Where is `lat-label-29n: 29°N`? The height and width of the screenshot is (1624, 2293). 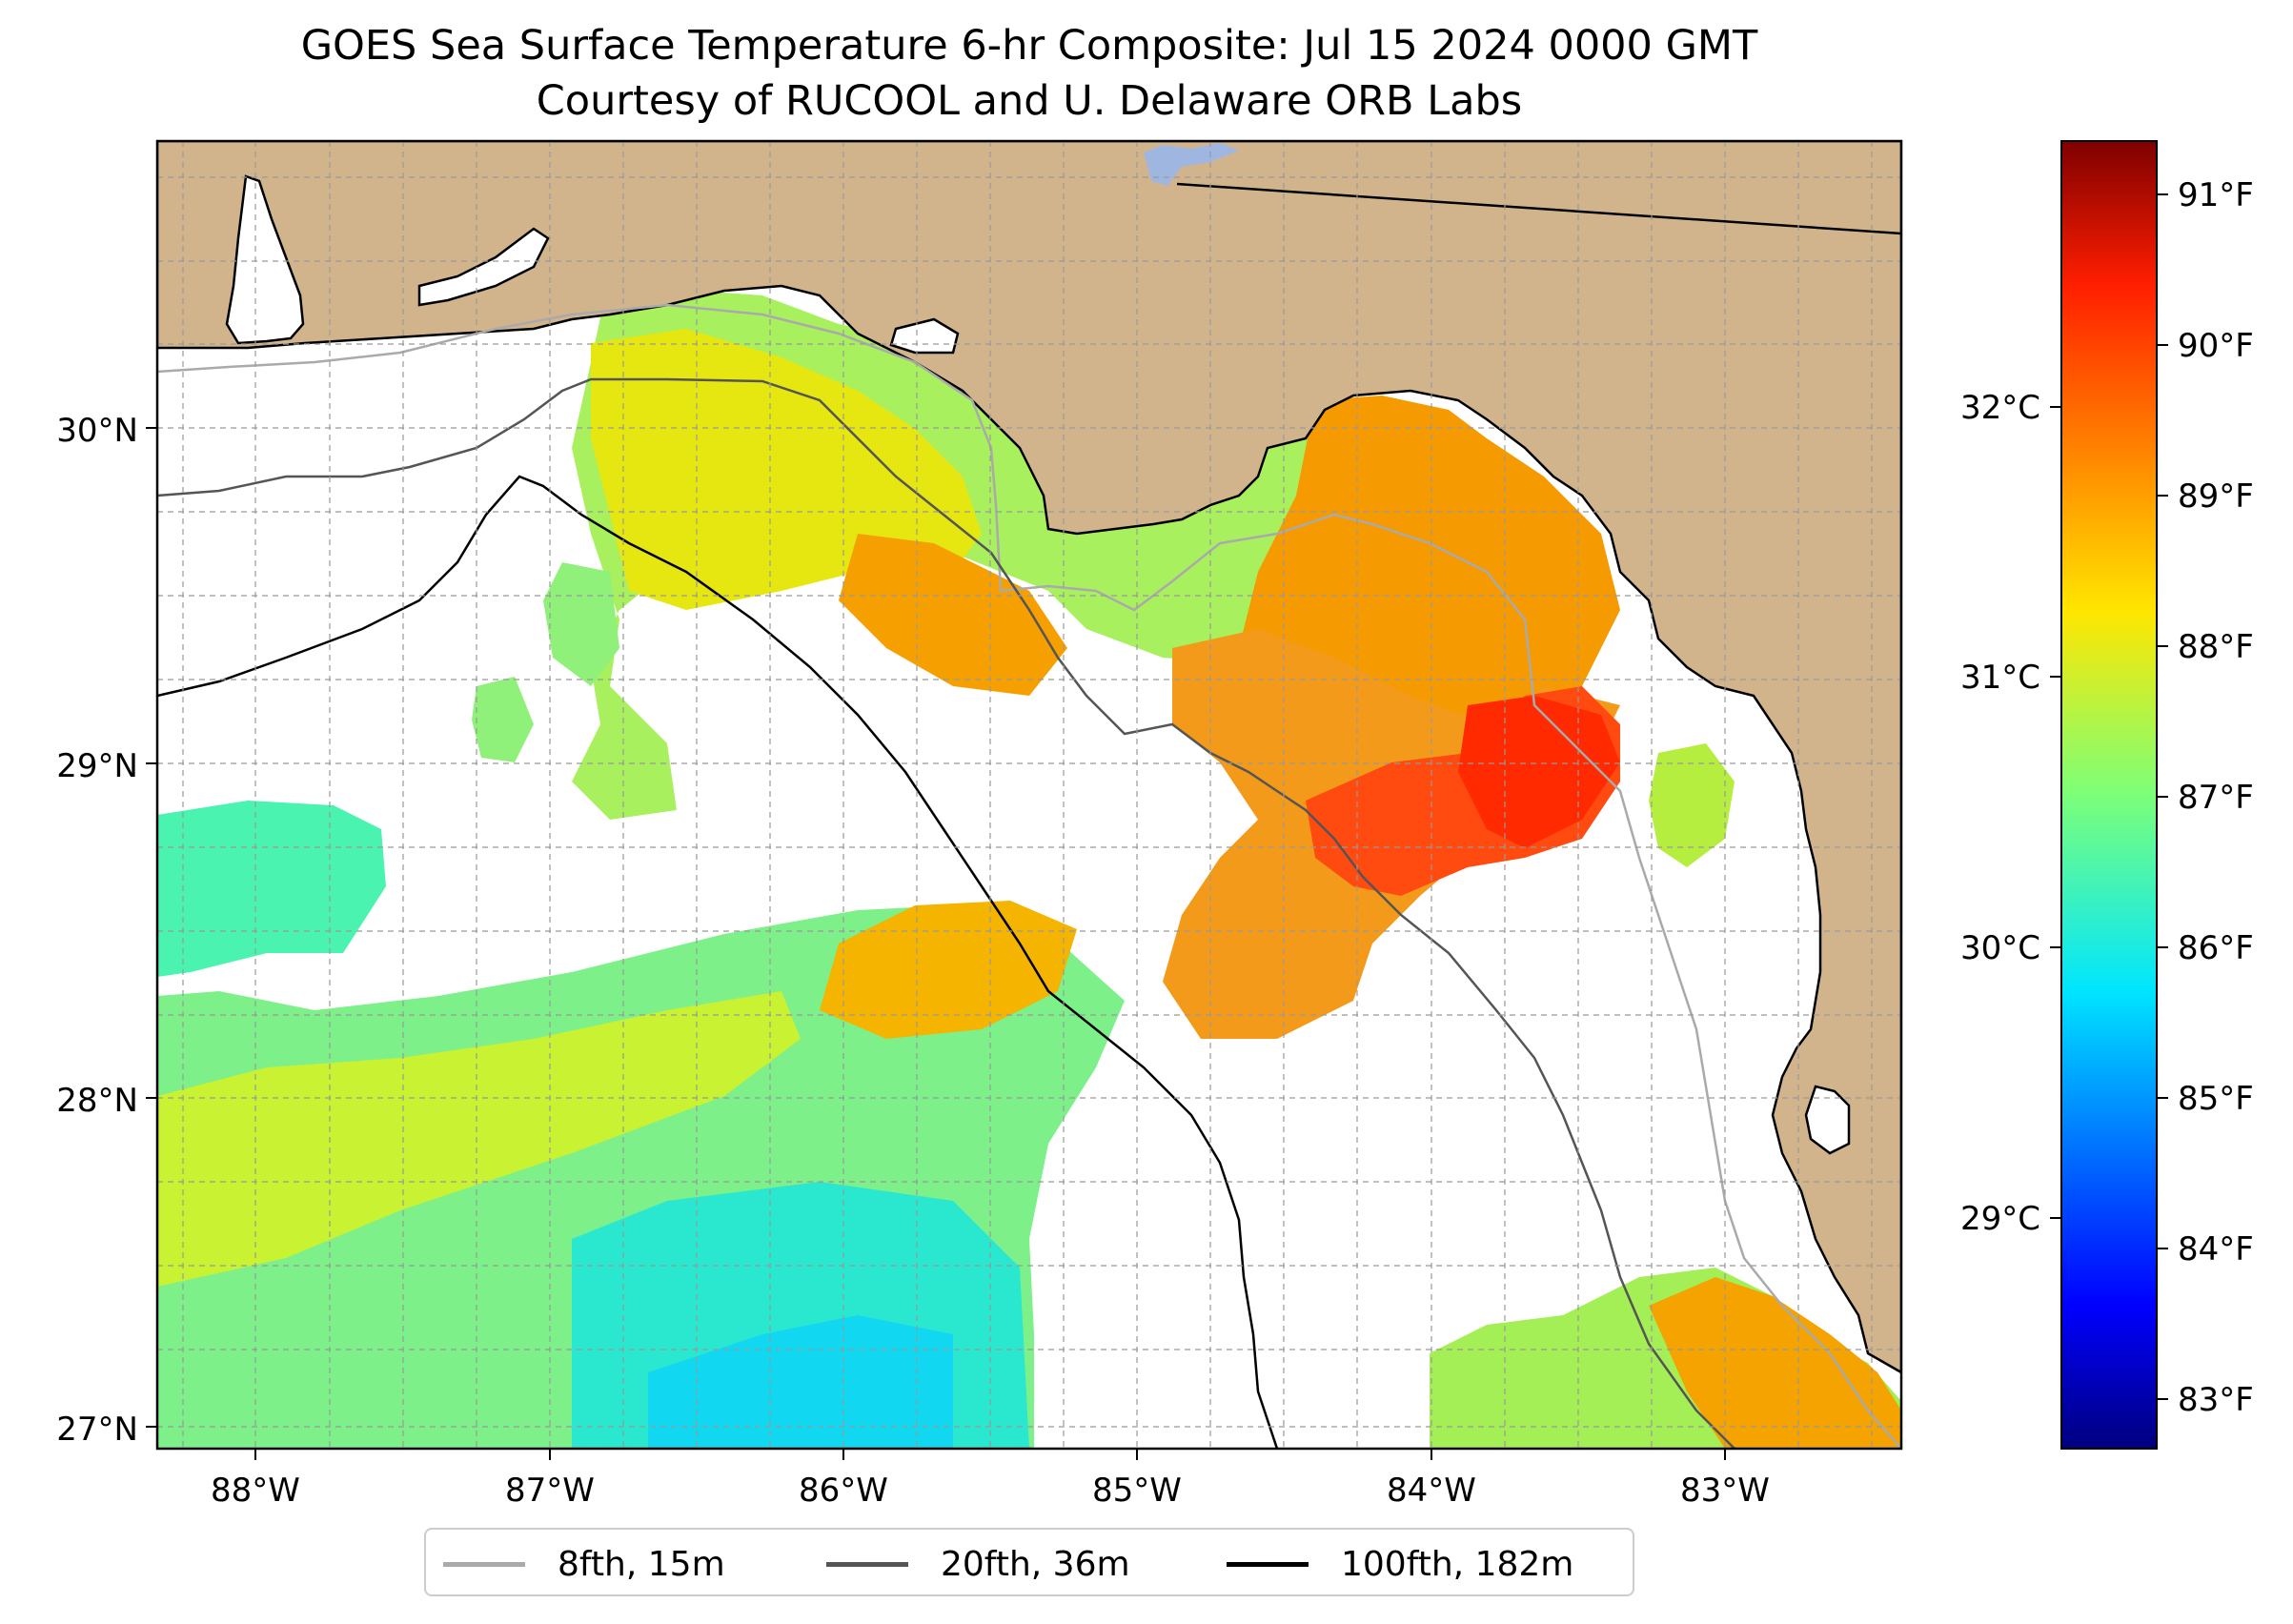 lat-label-29n: 29°N is located at coordinates (97, 766).